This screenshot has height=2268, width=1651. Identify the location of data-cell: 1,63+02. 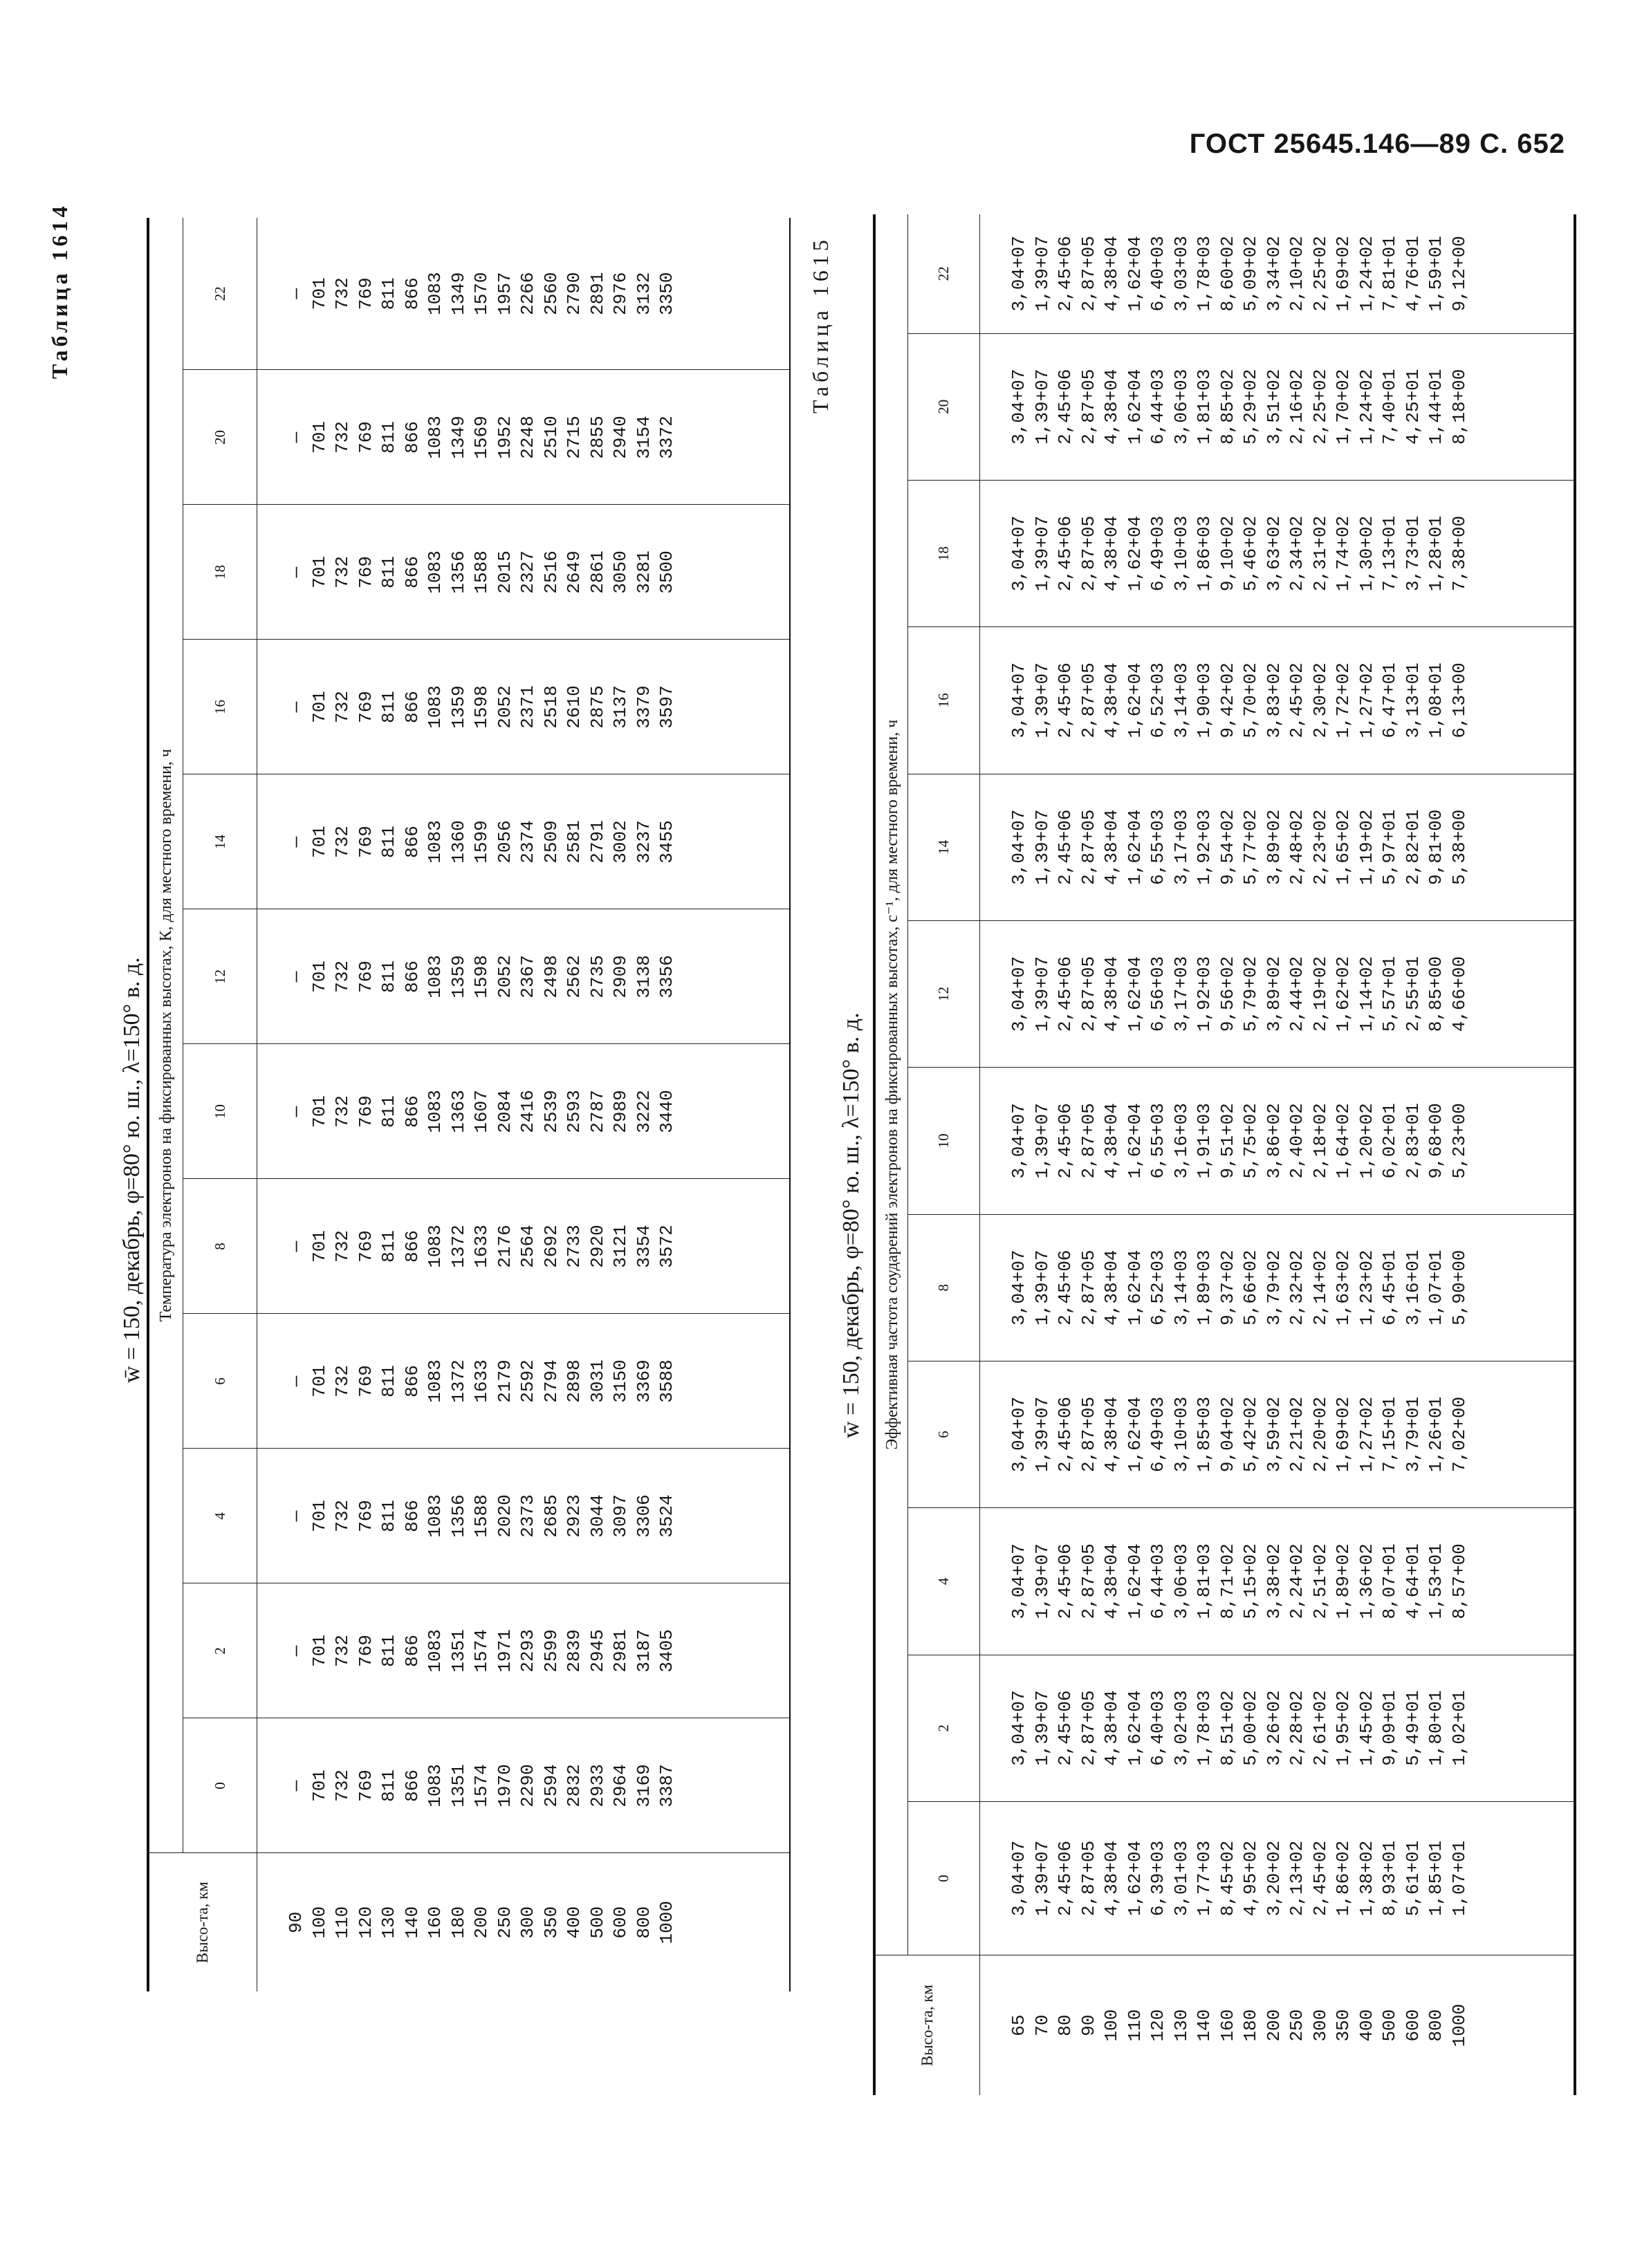
(1343, 1287).